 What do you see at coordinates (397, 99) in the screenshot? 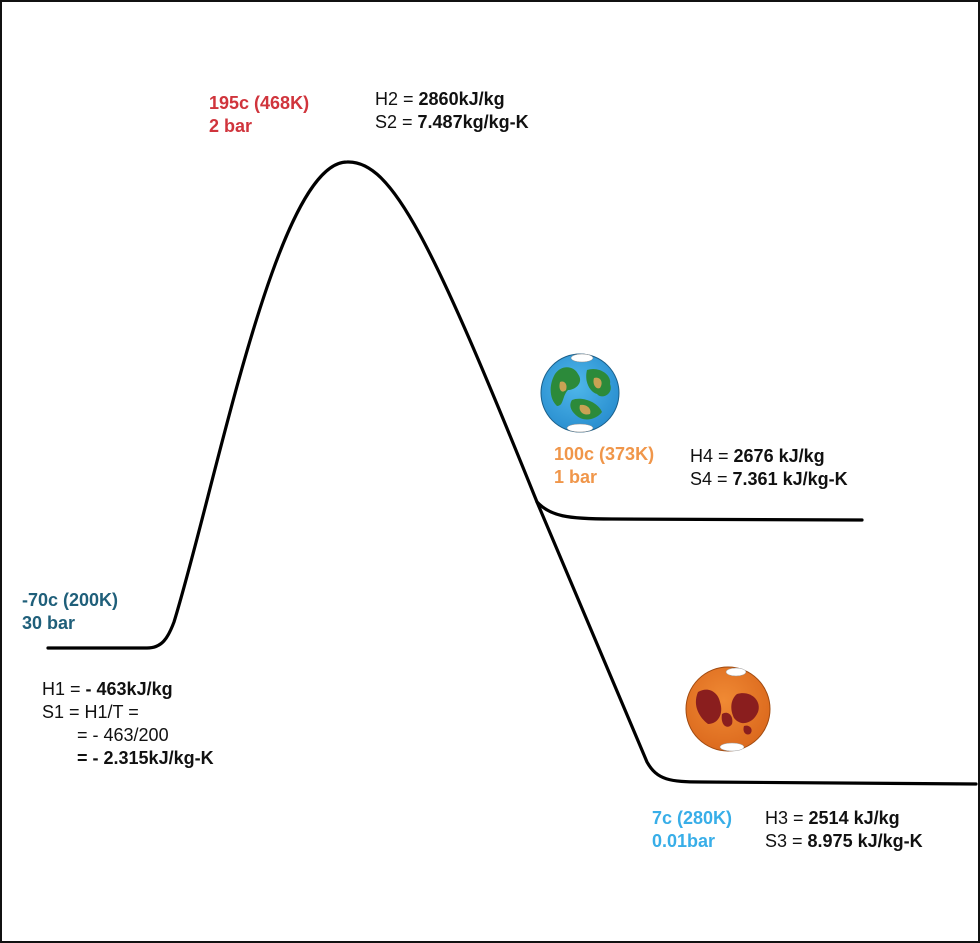
I see `h2-label: H2 =` at bounding box center [397, 99].